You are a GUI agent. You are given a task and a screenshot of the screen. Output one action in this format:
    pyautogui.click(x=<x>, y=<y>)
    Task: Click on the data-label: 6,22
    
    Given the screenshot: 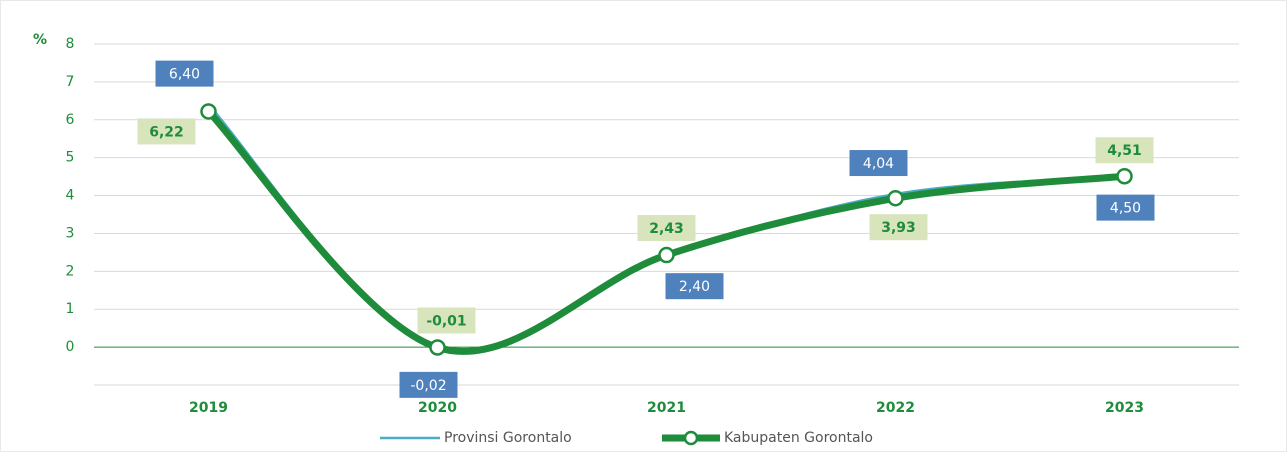 What is the action you would take?
    pyautogui.click(x=166, y=132)
    